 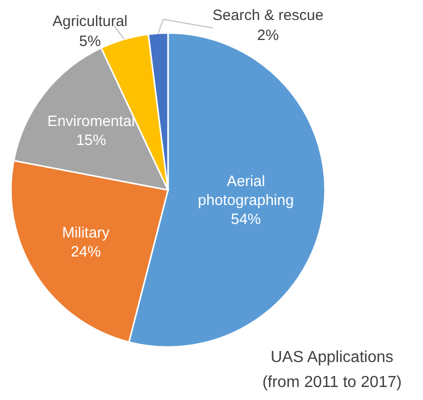 I want to click on slice-label: Military, so click(x=86, y=233).